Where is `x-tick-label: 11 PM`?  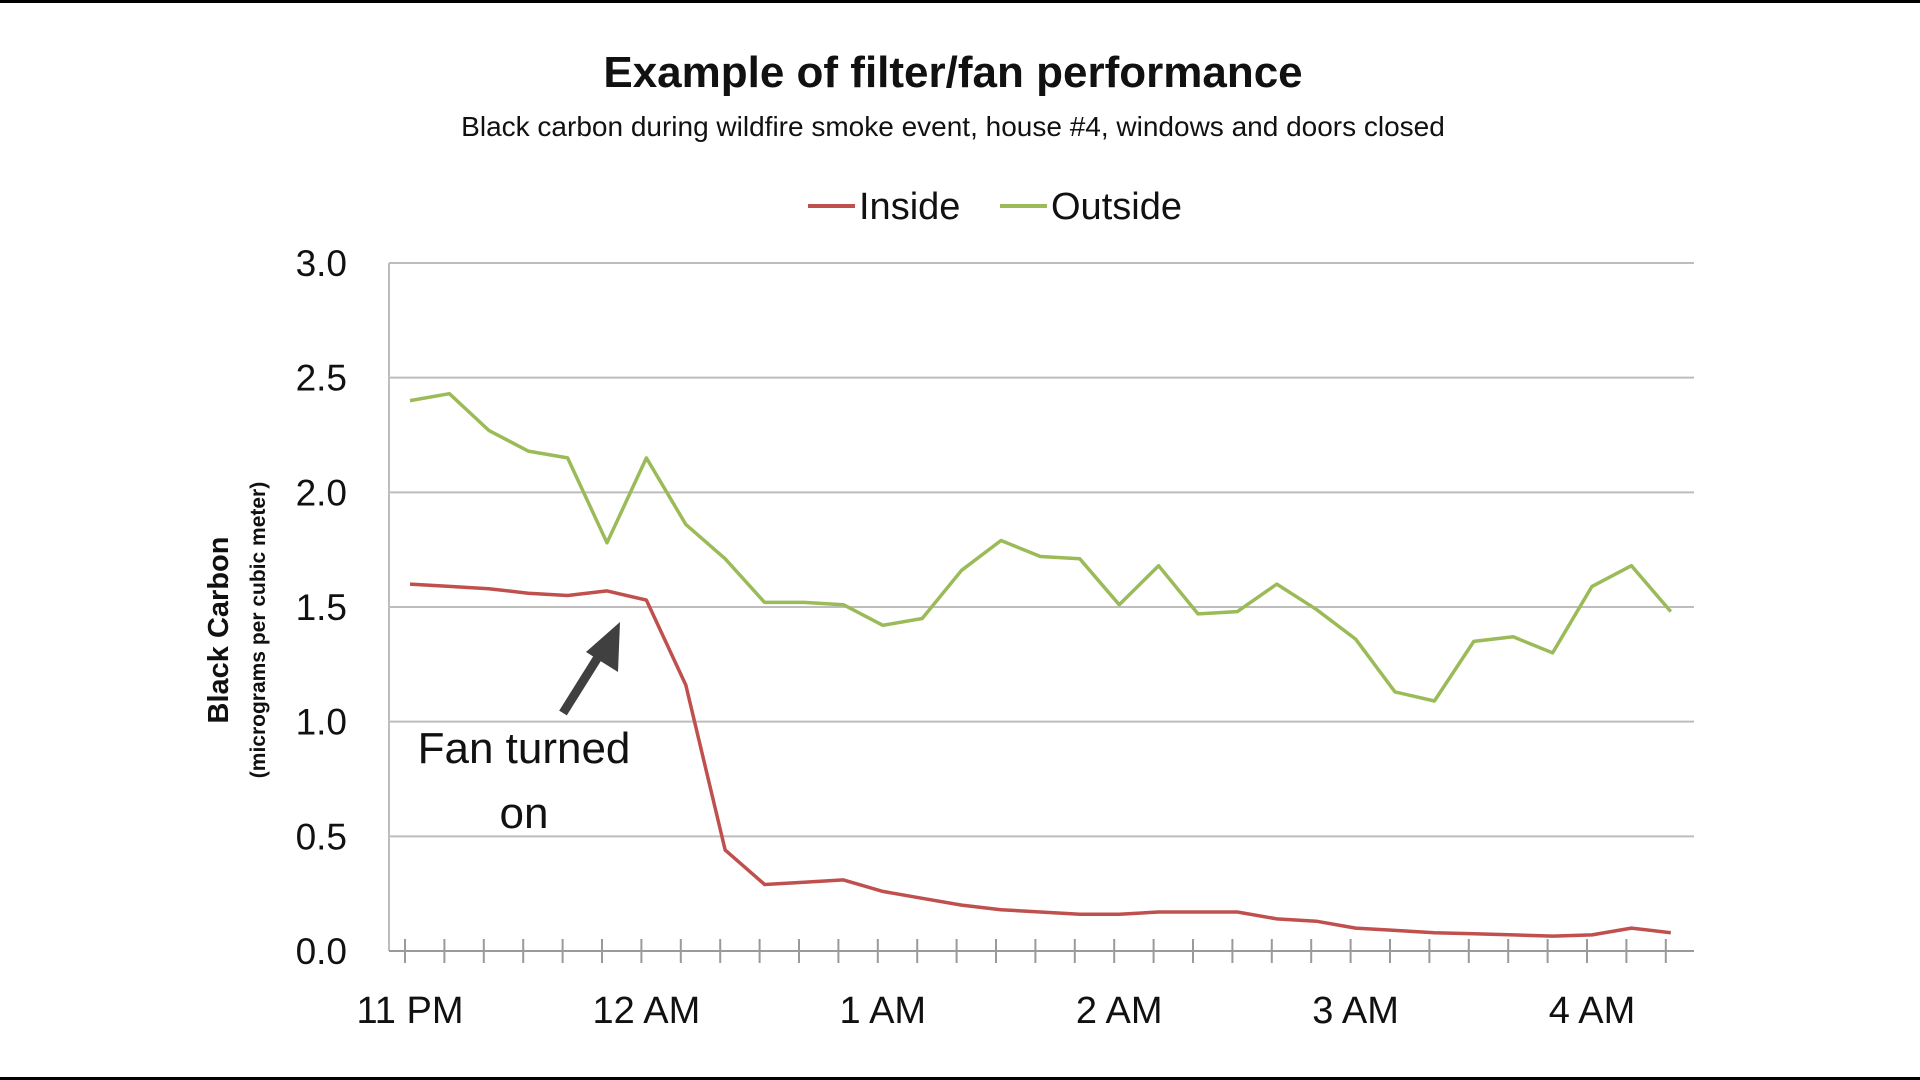 x-tick-label: 11 PM is located at coordinates (409, 1011).